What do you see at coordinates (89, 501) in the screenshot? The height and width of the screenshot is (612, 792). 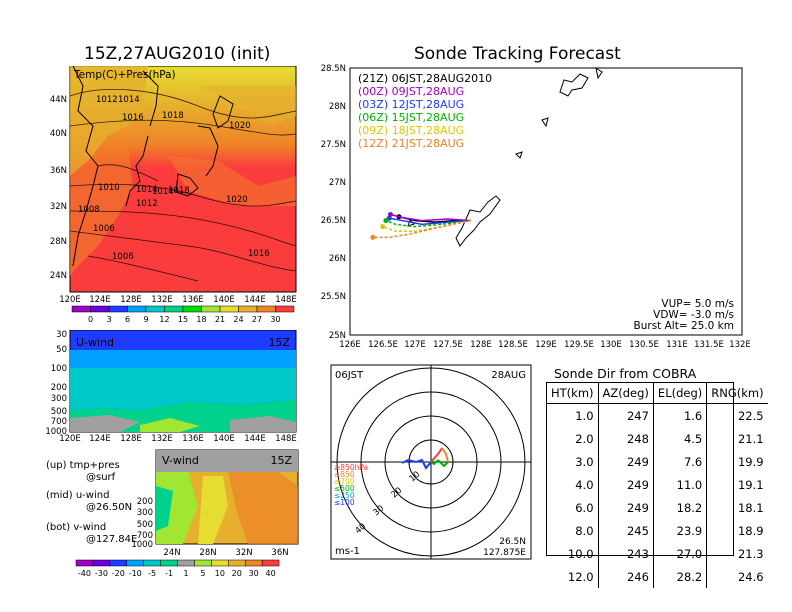 I see `legend-note: (mid) u-wind @26.50N` at bounding box center [89, 501].